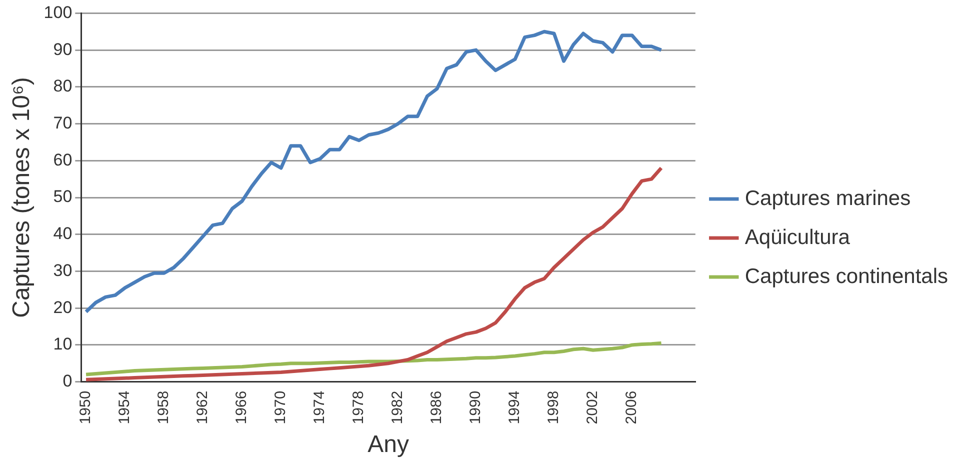 This screenshot has width=972, height=464. What do you see at coordinates (397, 407) in the screenshot?
I see `x-tick-label: 1982` at bounding box center [397, 407].